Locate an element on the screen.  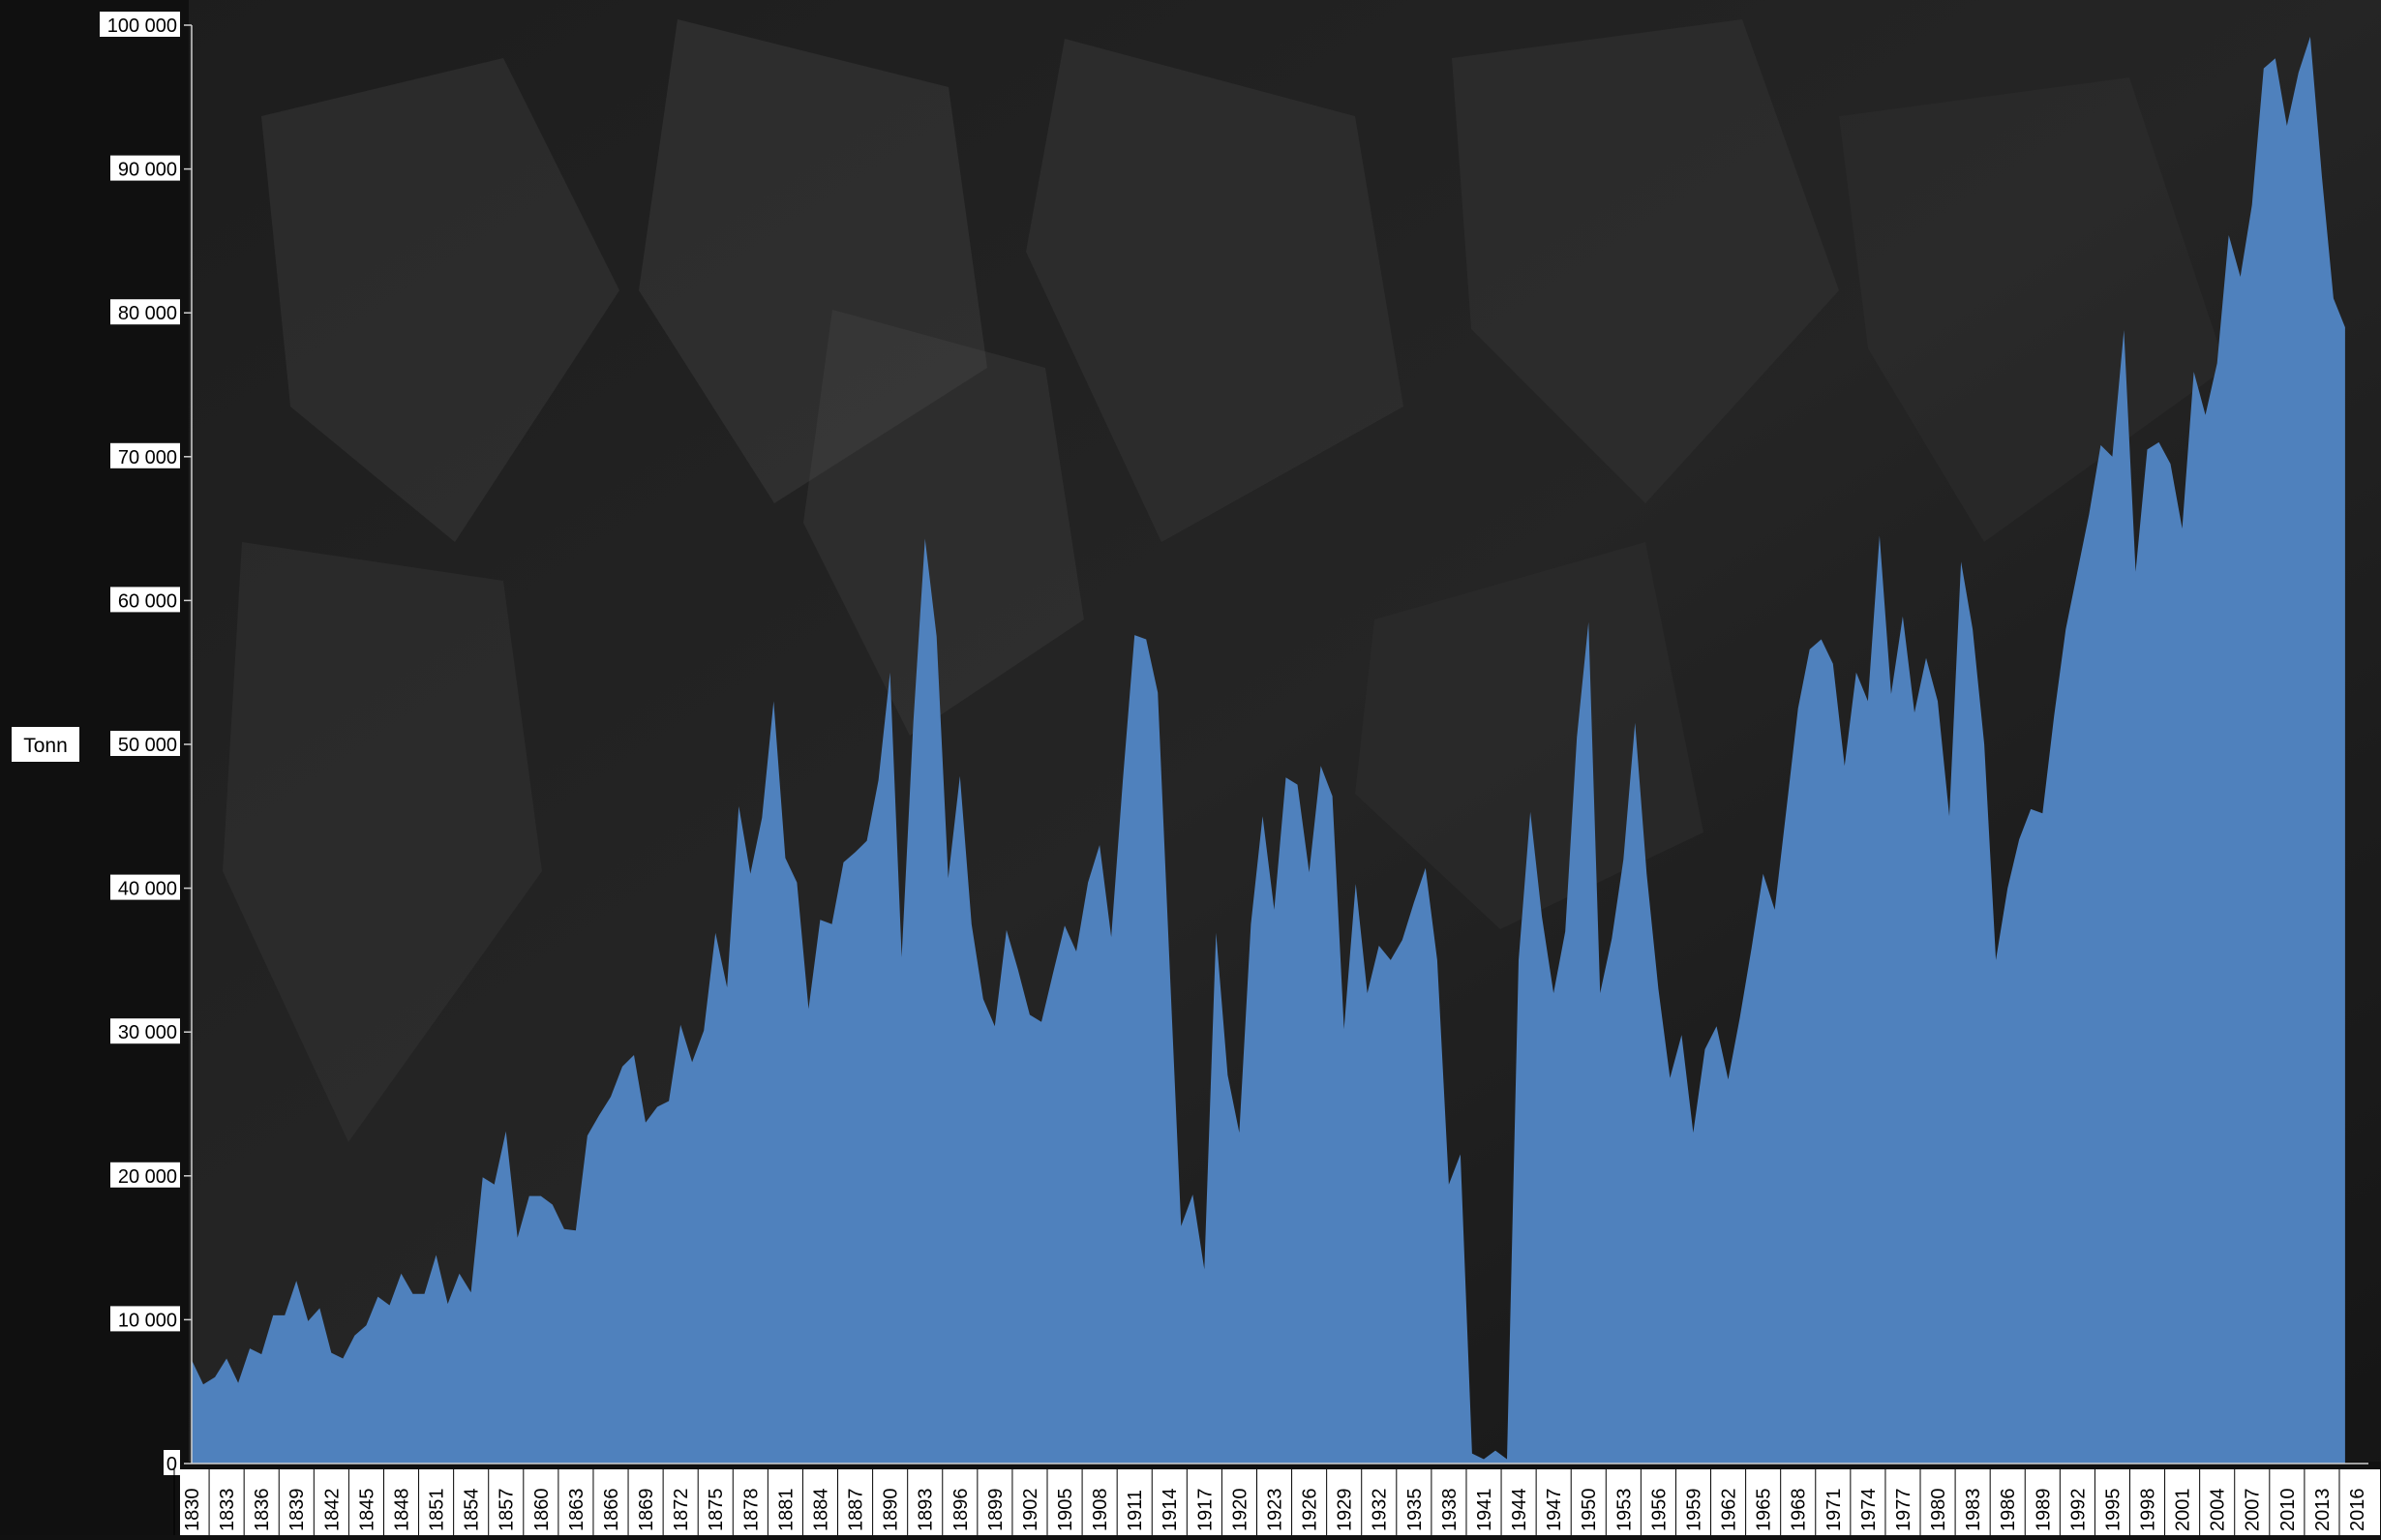
y-tick-label: 20 000 is located at coordinates (147, 1177).